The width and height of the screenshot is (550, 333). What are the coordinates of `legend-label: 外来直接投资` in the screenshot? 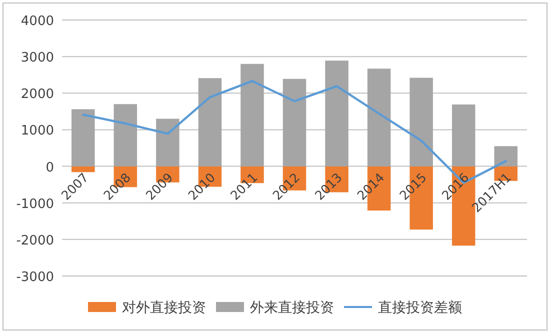 It's located at (292, 308).